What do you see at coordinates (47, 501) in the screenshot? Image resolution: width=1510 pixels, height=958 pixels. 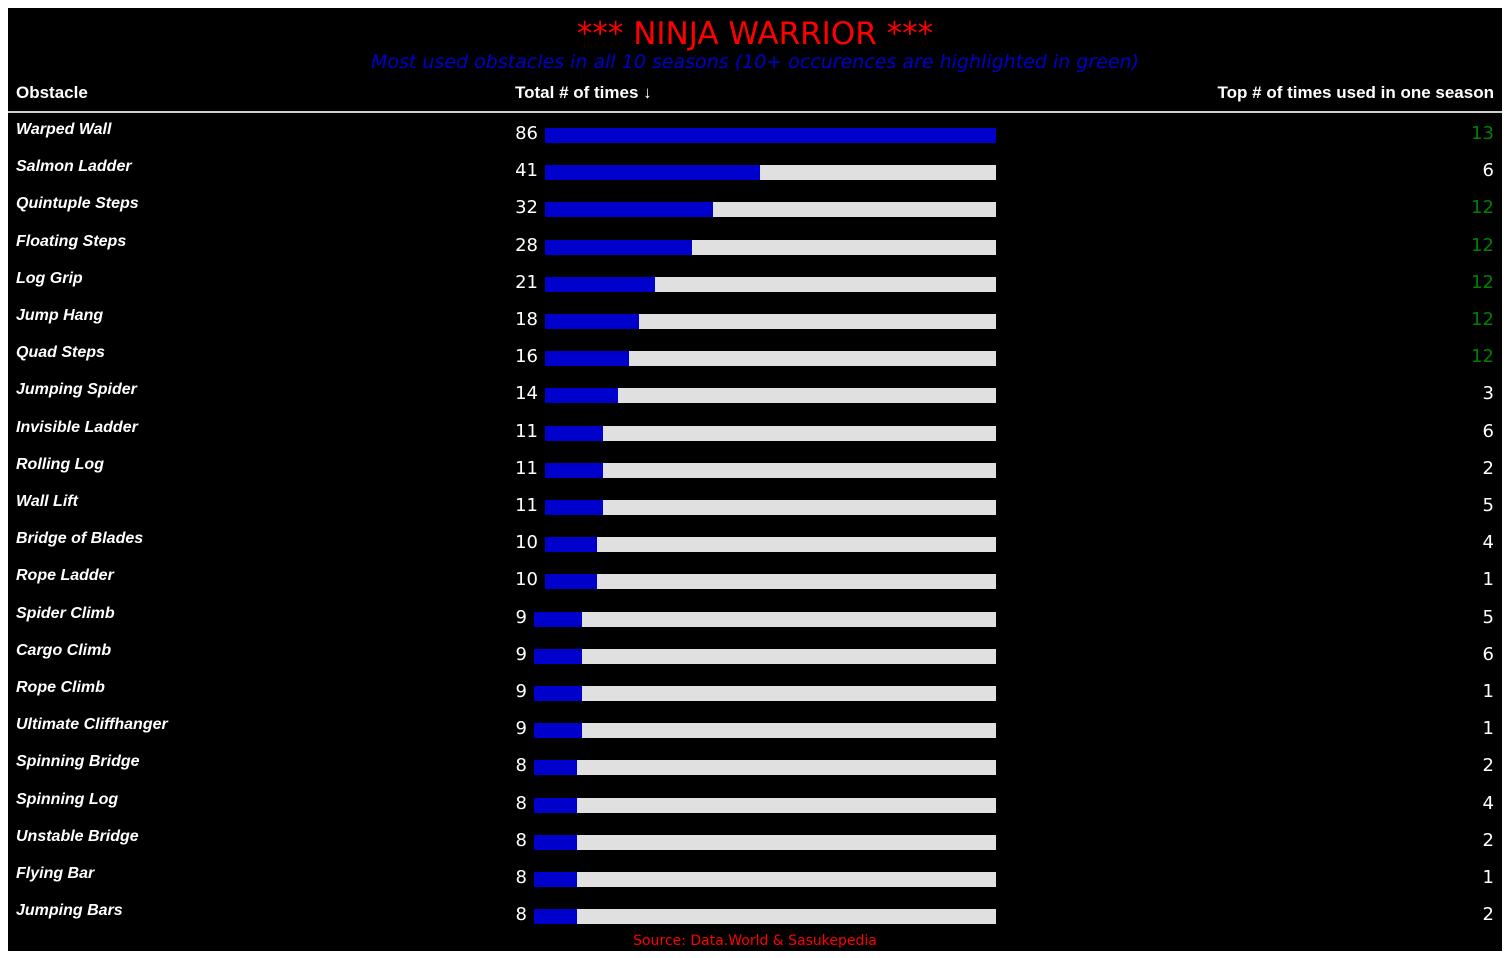 I see `obstacle-name: Wall Lift` at bounding box center [47, 501].